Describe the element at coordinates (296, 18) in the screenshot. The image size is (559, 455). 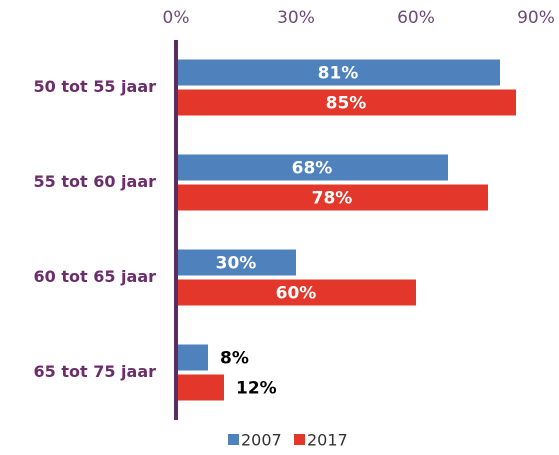
I see `x-tick-label: 30%` at that location.